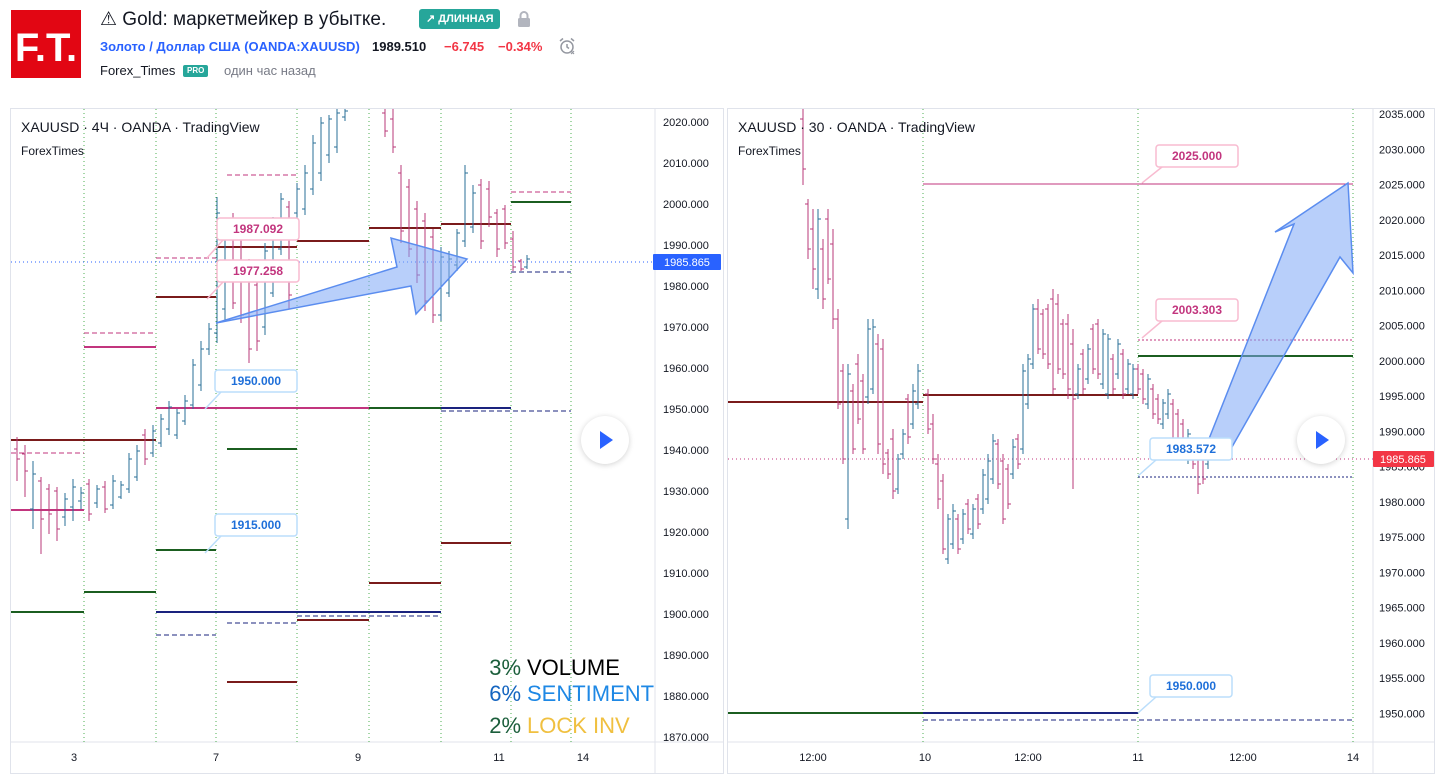 This screenshot has width=1442, height=776. I want to click on play-replay-button-4h, so click(605, 440).